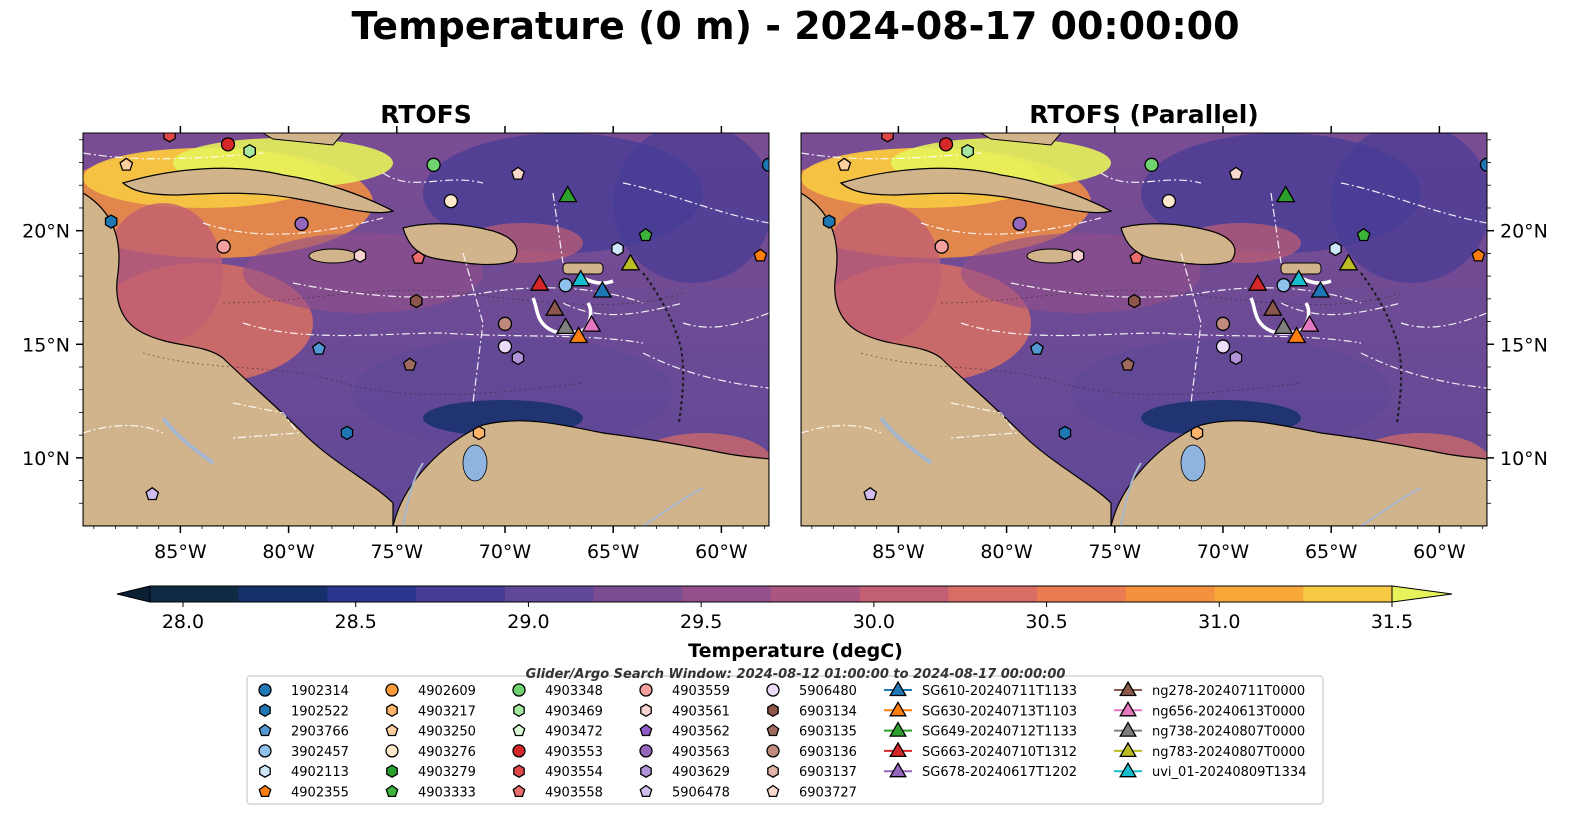 This screenshot has height=829, width=1591. What do you see at coordinates (999, 772) in the screenshot?
I see `legend-label: SG678-20240617T1202` at bounding box center [999, 772].